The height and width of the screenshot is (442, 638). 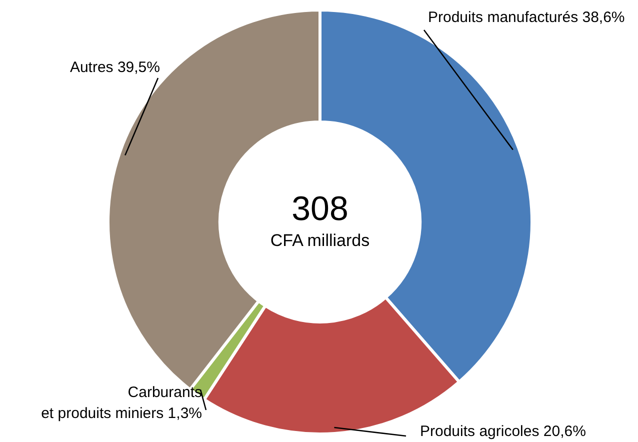 What do you see at coordinates (526, 17) in the screenshot?
I see `slice-label: Produits manufacturés 38,6%` at bounding box center [526, 17].